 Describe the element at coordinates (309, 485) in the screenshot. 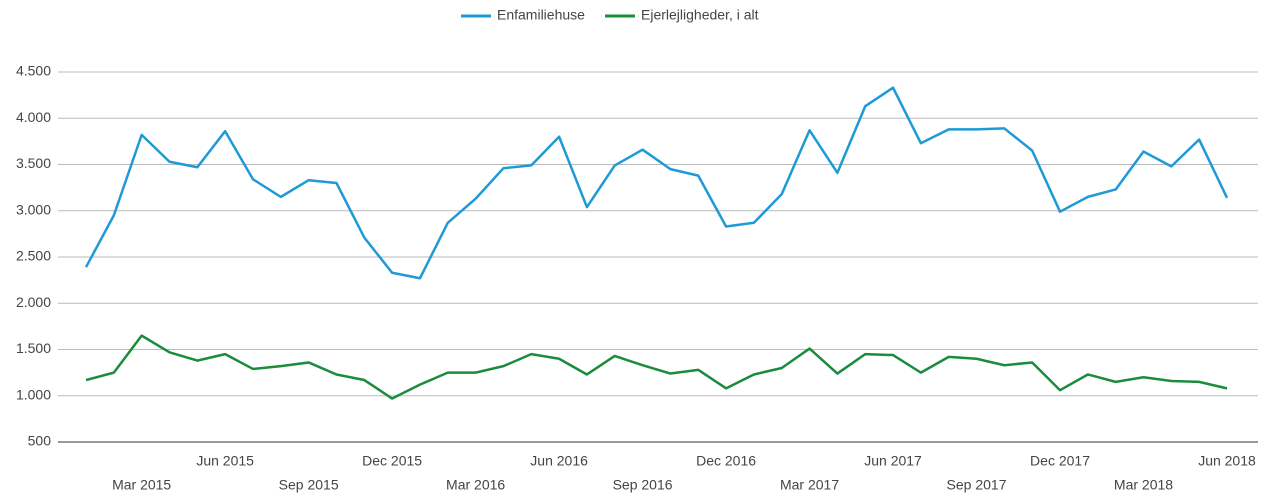

I see `x-tick-label: Sep 2015` at that location.